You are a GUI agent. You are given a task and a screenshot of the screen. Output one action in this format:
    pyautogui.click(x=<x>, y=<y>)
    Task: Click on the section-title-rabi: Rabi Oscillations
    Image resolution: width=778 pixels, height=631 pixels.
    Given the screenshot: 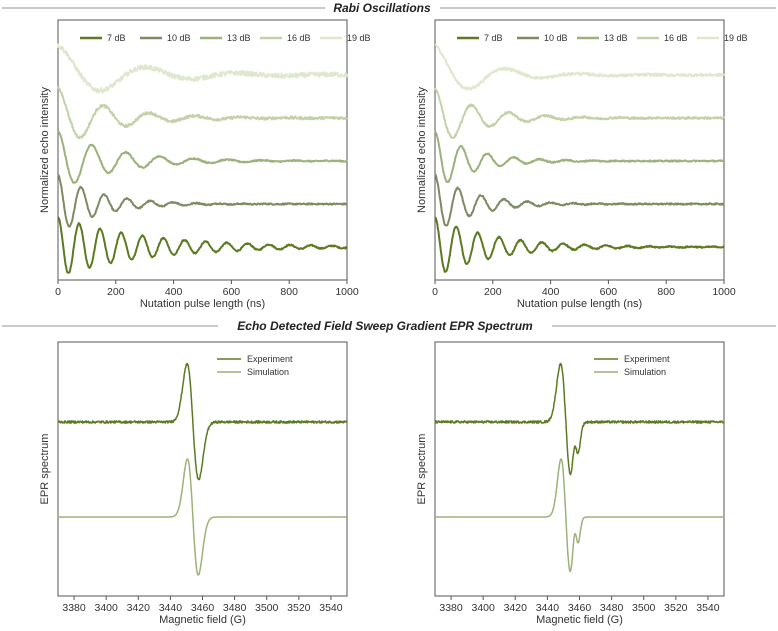 What is the action you would take?
    pyautogui.click(x=382, y=8)
    